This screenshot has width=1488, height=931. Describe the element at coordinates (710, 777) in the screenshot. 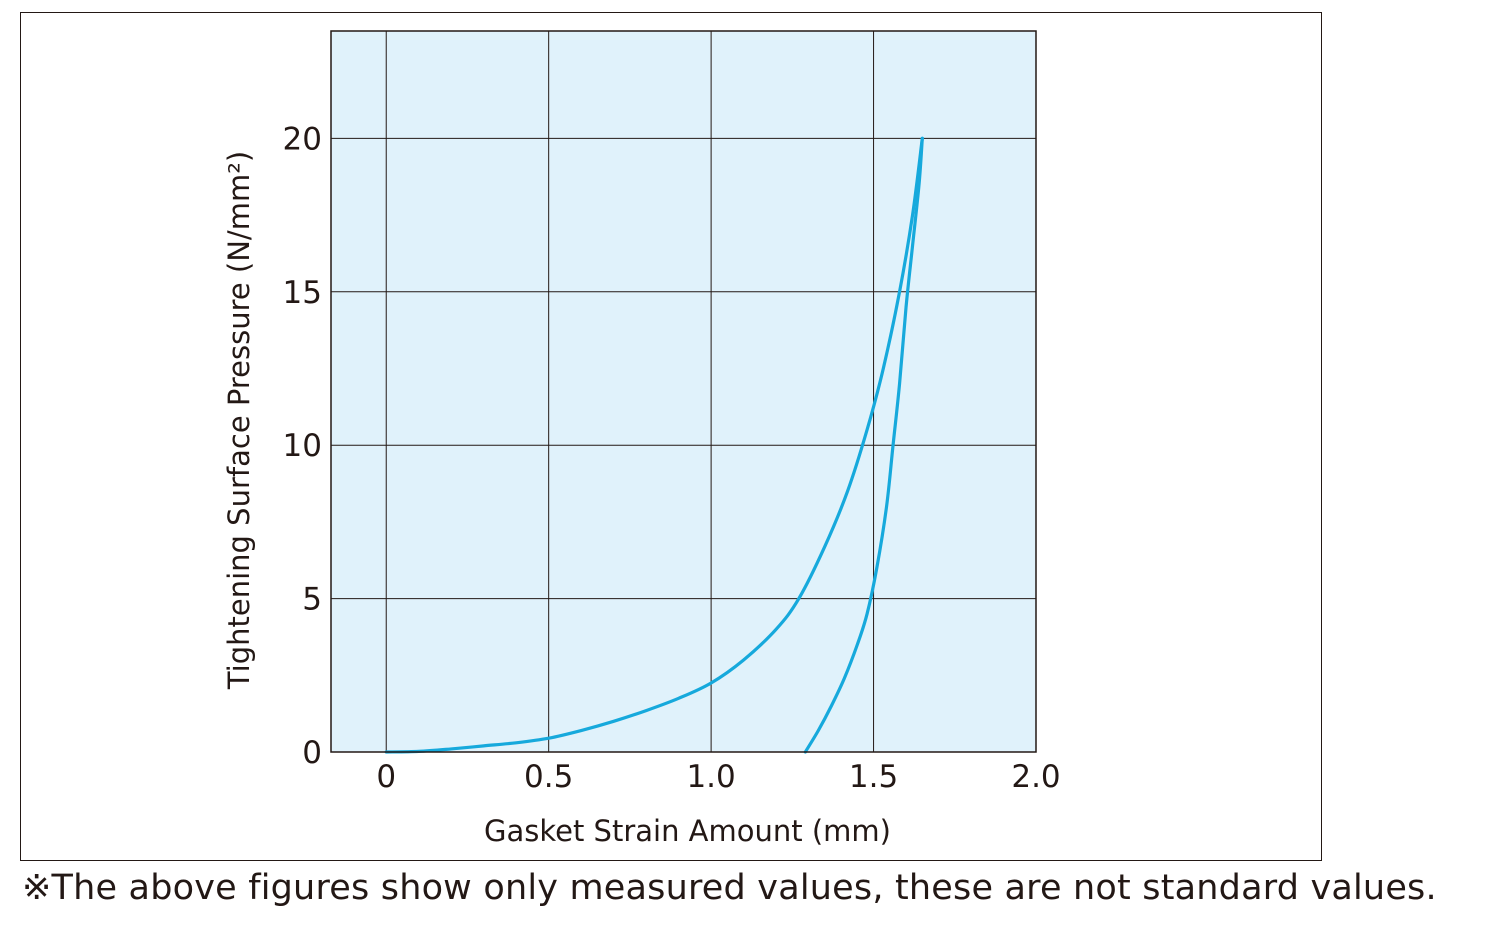

I see `x-tick-label: 1.0` at that location.